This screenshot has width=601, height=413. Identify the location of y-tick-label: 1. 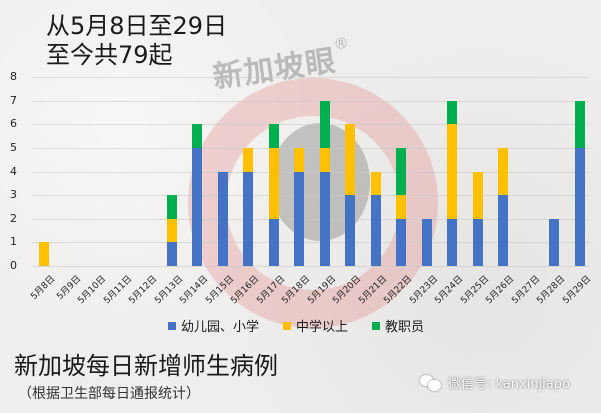
(13, 242).